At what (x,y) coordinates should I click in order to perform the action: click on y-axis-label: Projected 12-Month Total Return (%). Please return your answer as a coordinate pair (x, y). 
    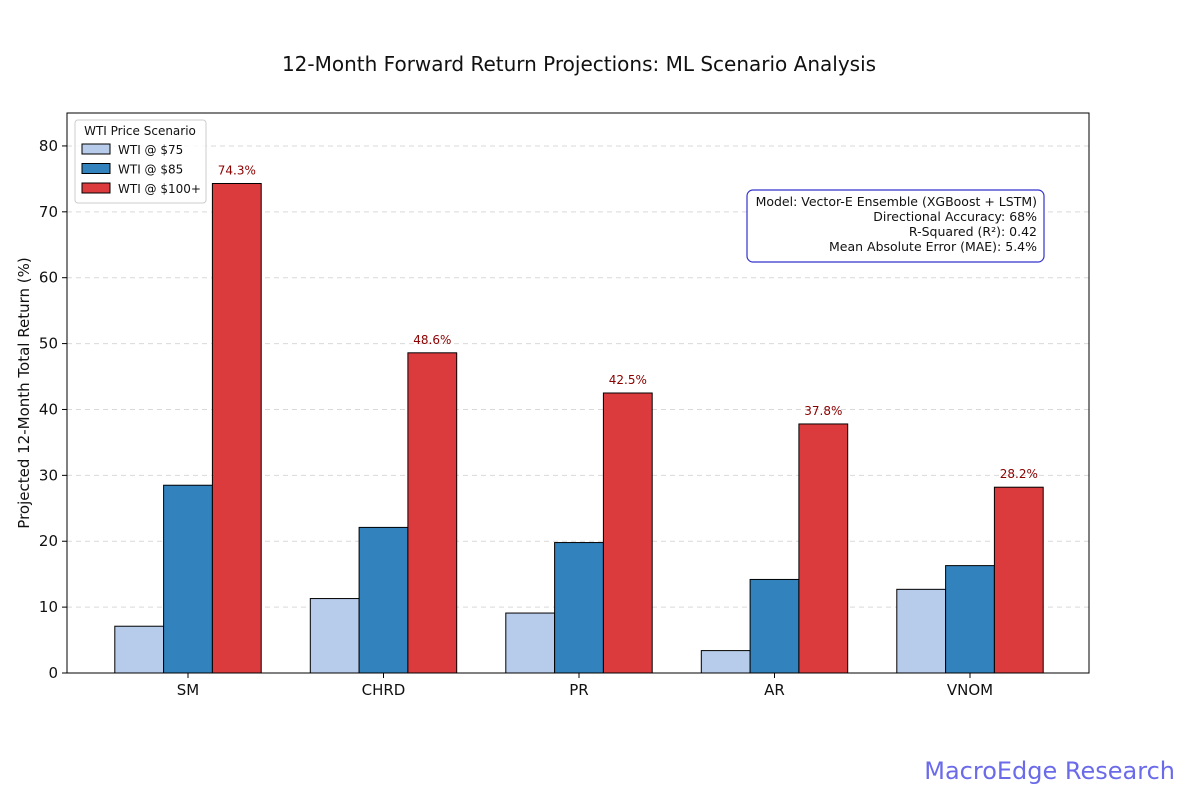
    Looking at the image, I should click on (24, 392).